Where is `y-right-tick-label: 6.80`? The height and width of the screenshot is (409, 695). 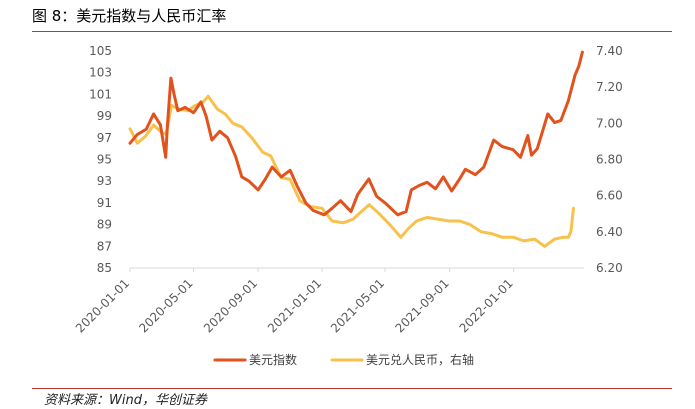
y-right-tick-label: 6.80 is located at coordinates (609, 160).